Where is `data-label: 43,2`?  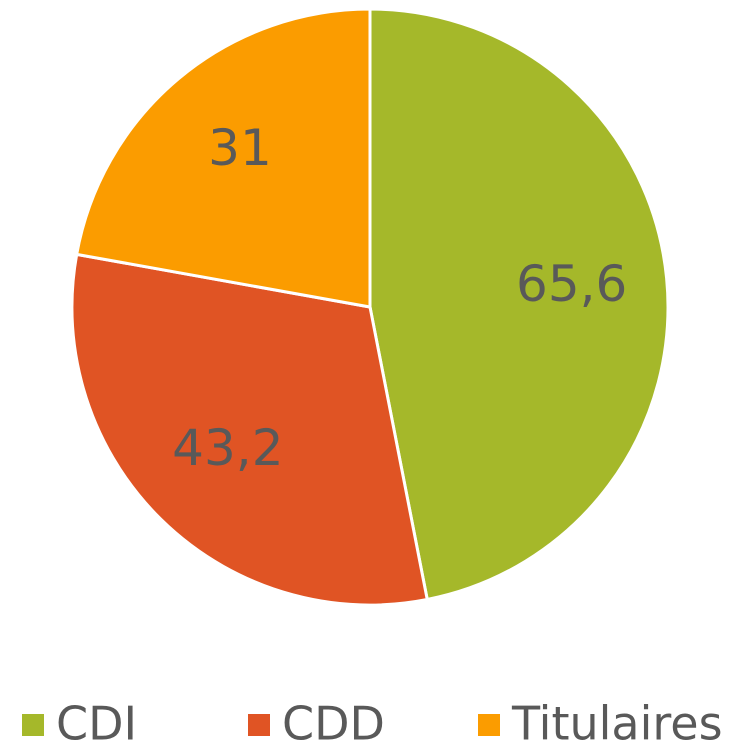
data-label: 43,2 is located at coordinates (227, 448).